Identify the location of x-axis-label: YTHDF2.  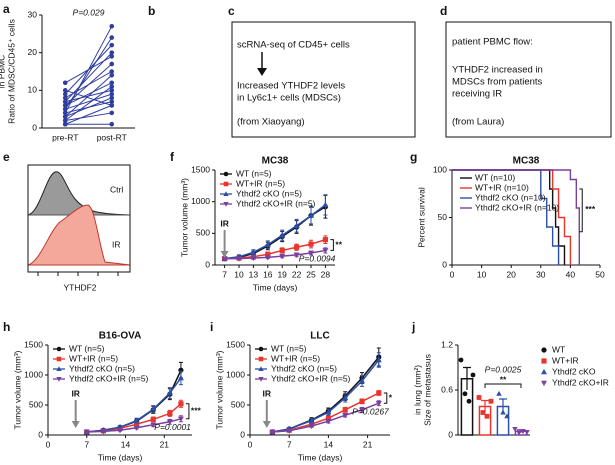
(79, 287).